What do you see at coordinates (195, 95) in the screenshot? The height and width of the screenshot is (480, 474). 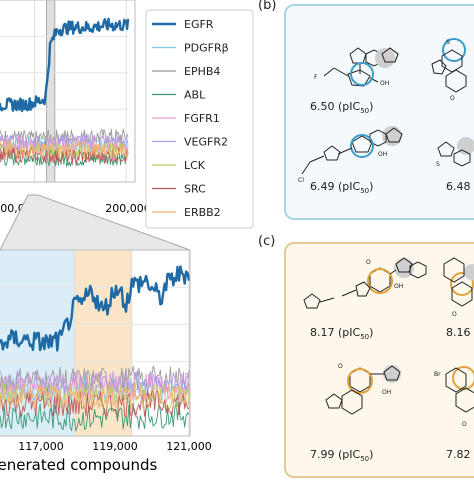 I see `legend-label: ABL` at bounding box center [195, 95].